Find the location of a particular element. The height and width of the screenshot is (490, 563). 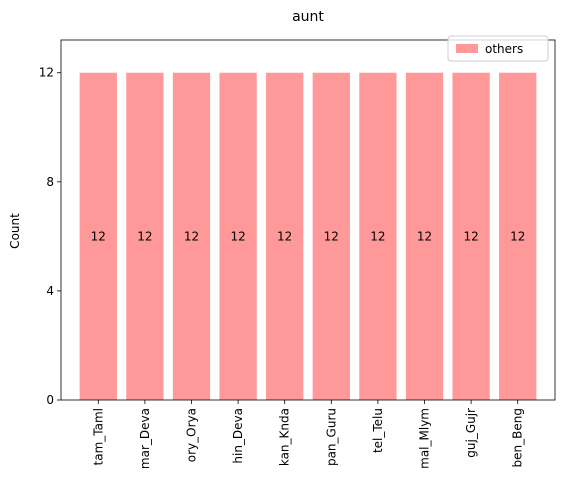

y-tick-label: 8 is located at coordinates (50, 182).